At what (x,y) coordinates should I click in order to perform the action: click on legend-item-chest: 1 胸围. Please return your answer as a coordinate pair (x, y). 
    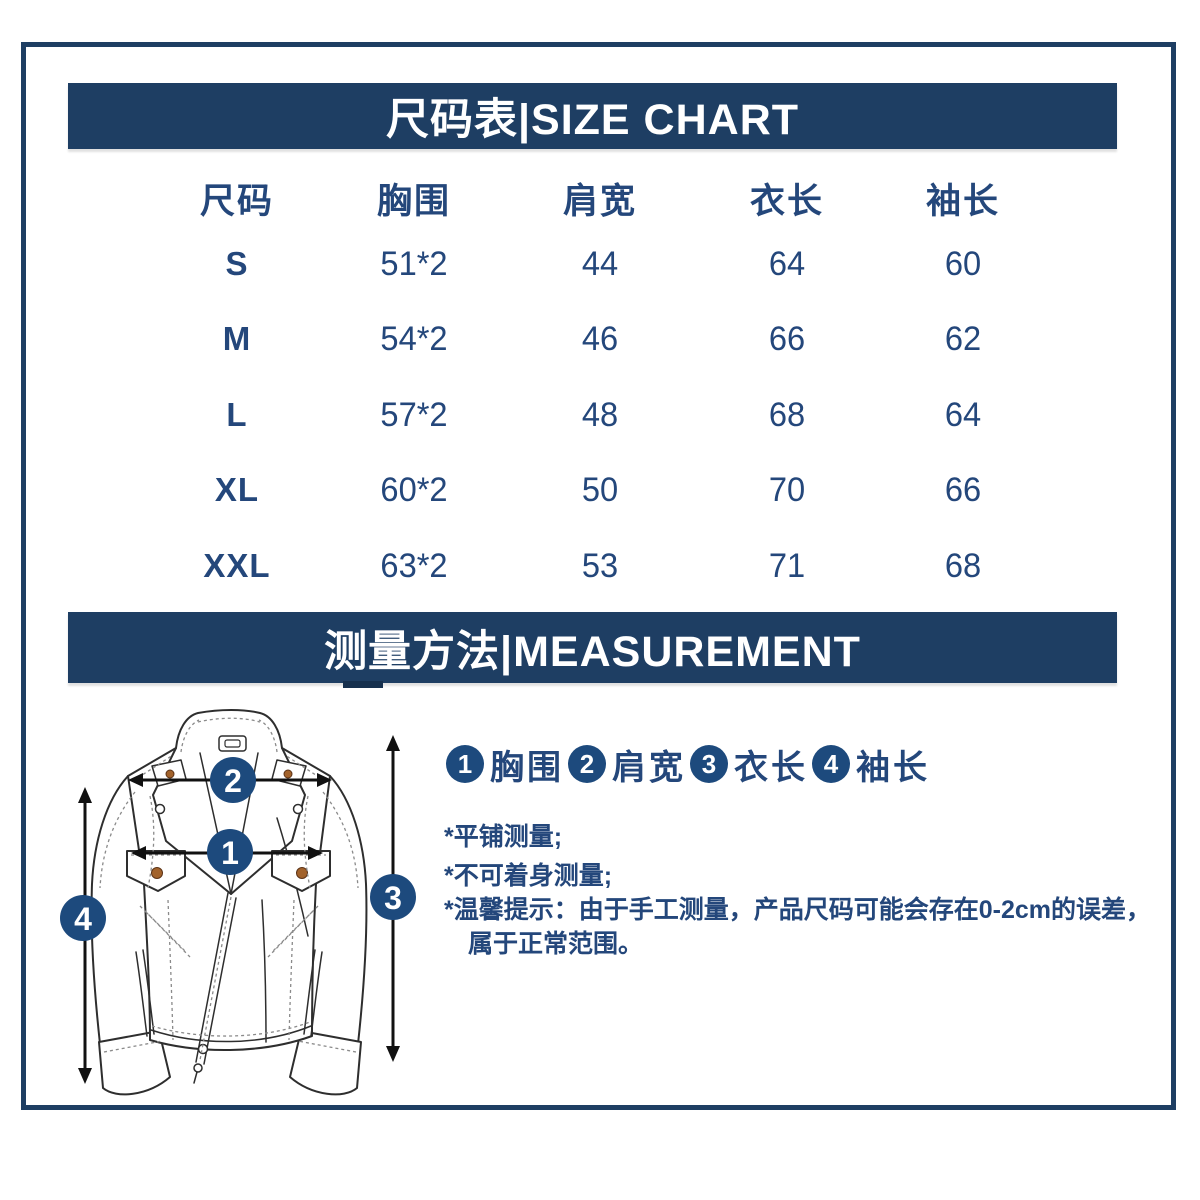
    Looking at the image, I should click on (505, 764).